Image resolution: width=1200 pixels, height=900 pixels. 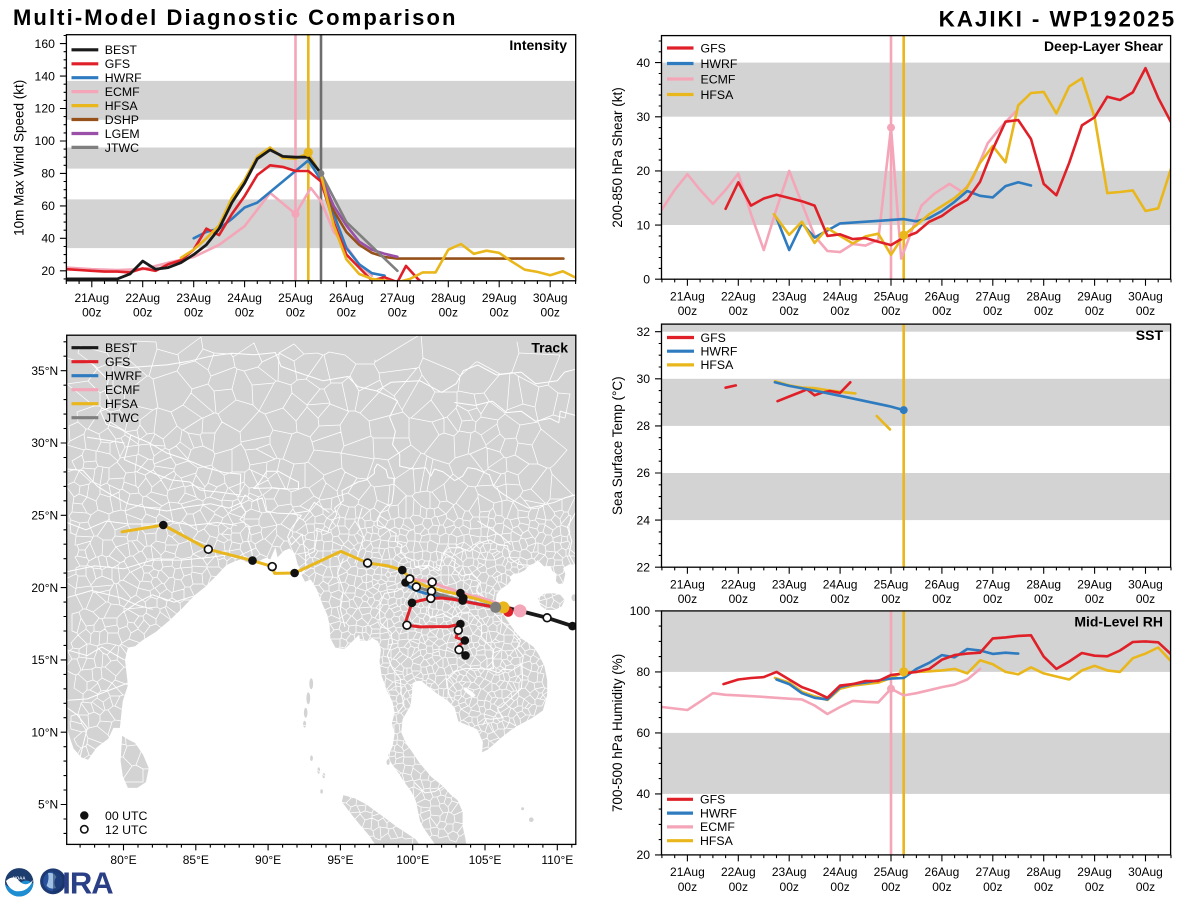 What do you see at coordinates (45, 76) in the screenshot?
I see `svg-text: 140` at bounding box center [45, 76].